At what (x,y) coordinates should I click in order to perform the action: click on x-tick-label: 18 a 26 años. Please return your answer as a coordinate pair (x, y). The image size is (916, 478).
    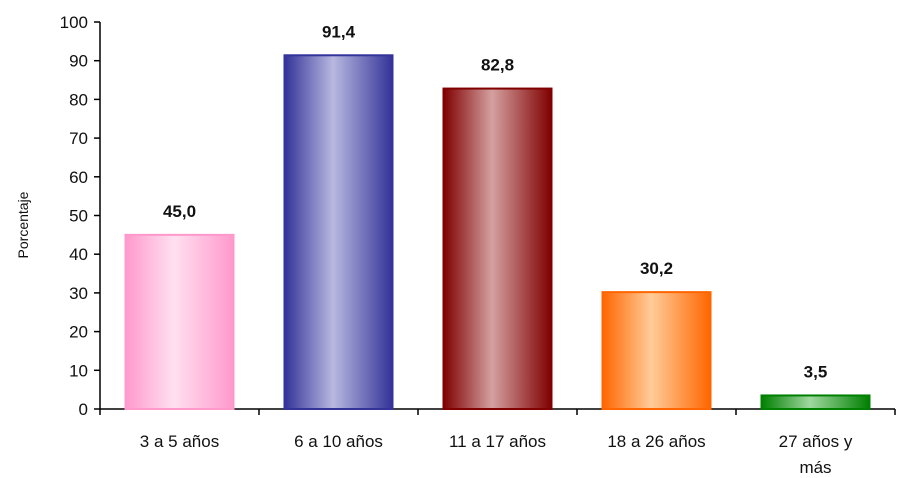
    Looking at the image, I should click on (656, 441).